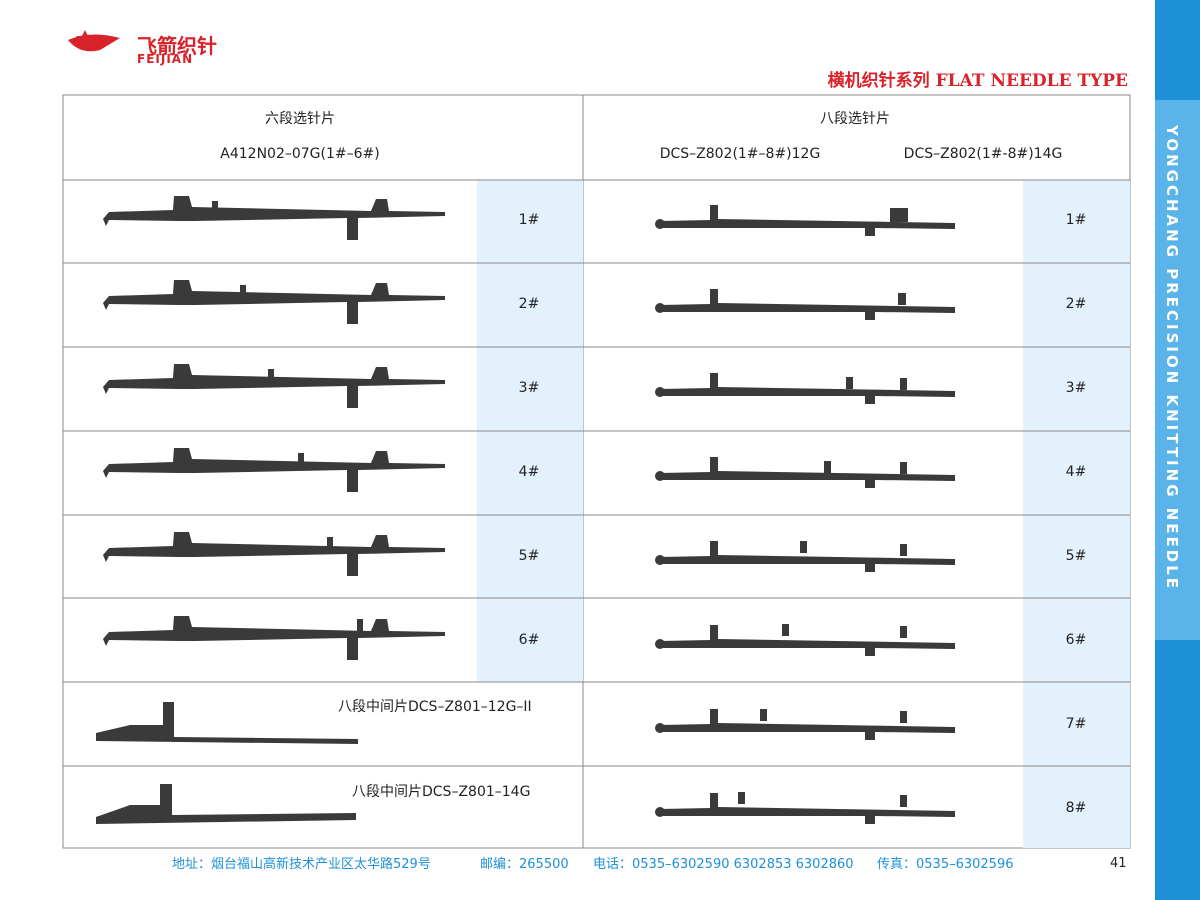  What do you see at coordinates (1076, 808) in the screenshot?
I see `row-label: 8#` at bounding box center [1076, 808].